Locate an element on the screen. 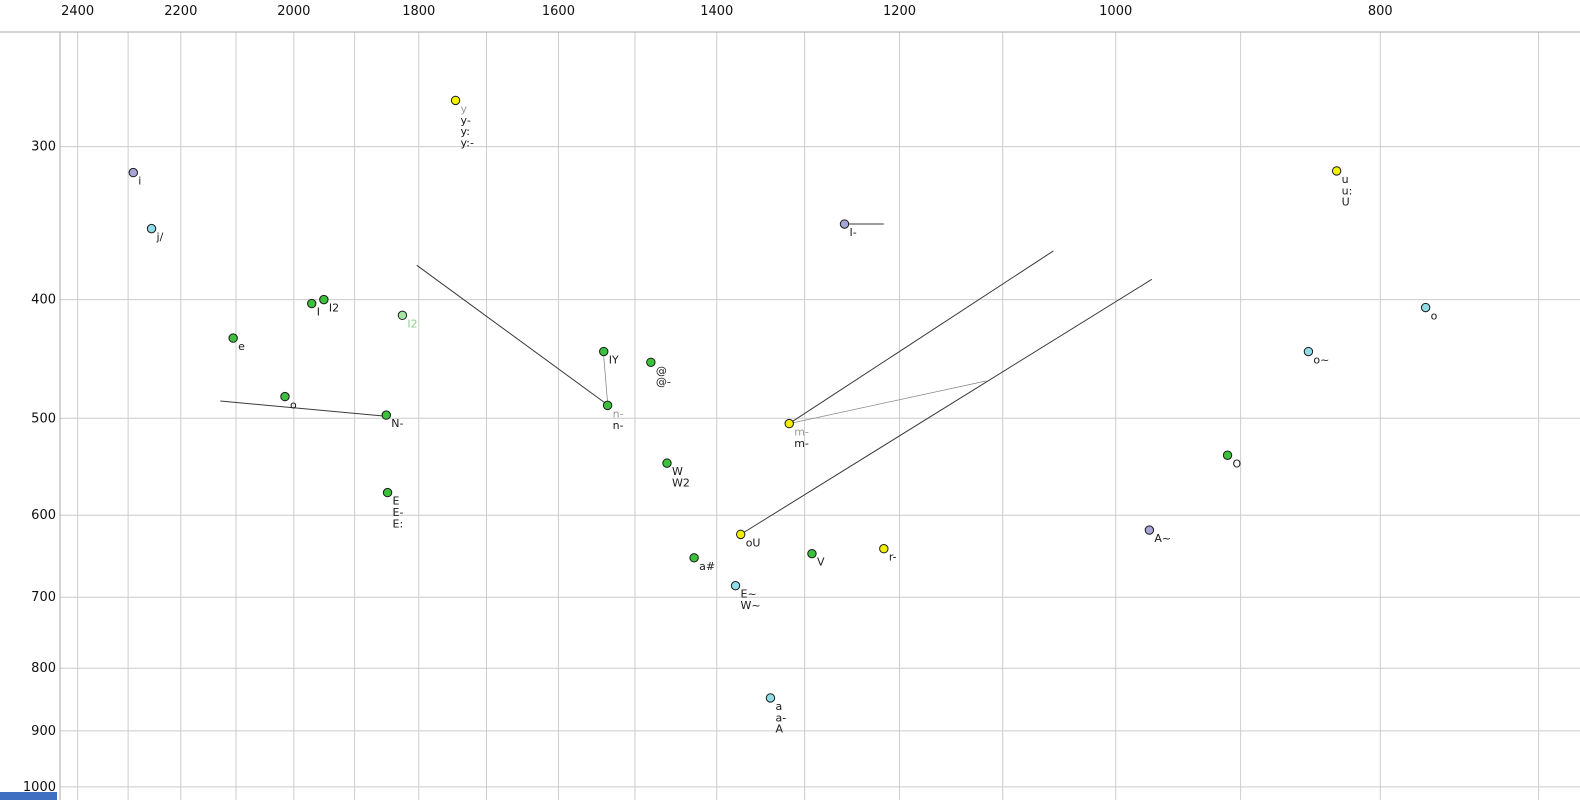 The image size is (1580, 800). y-tick-label: 900 is located at coordinates (43, 731).